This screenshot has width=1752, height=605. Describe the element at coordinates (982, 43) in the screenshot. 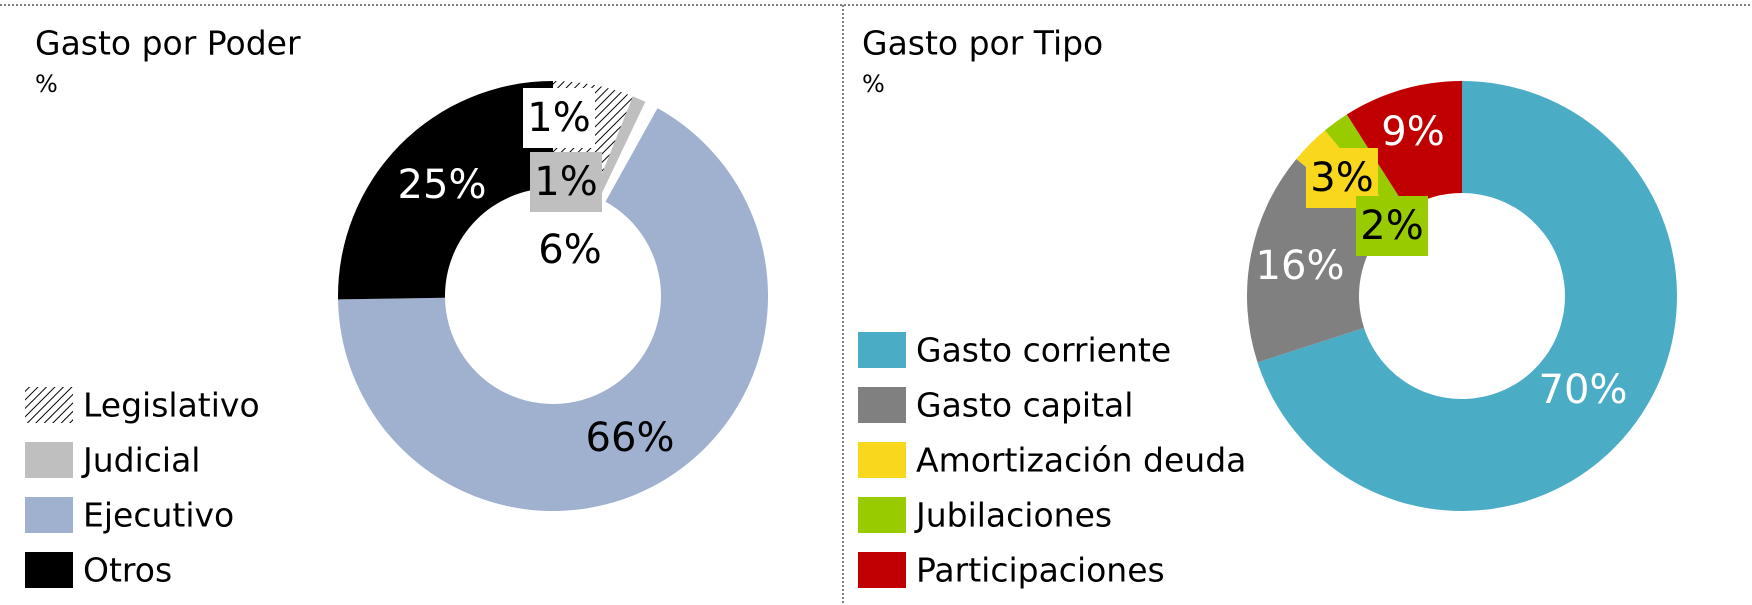

I see `chart-title: Gasto por Tipo` at that location.